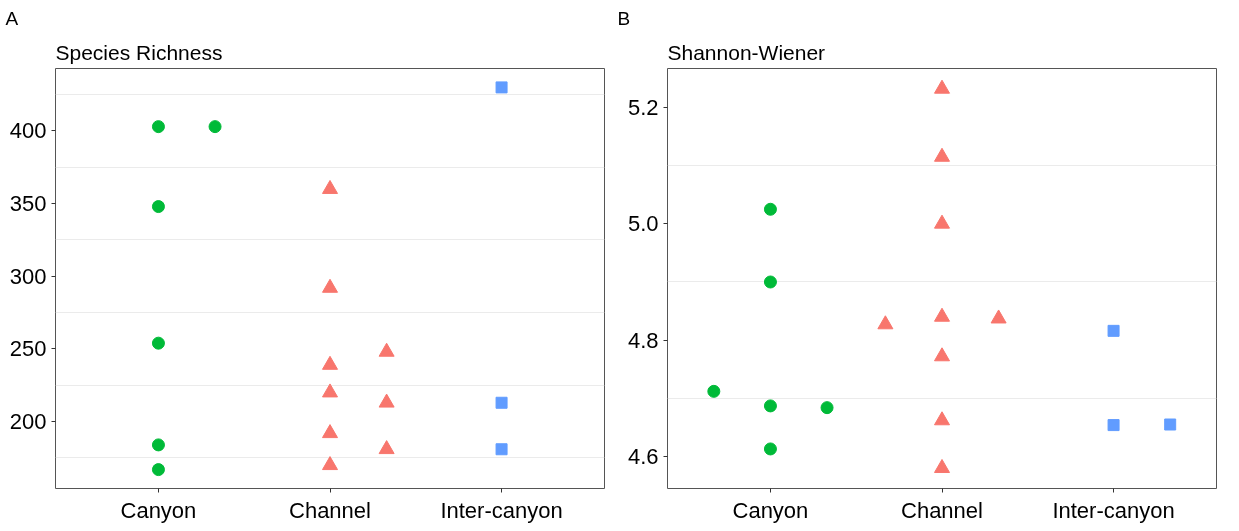 Image resolution: width=1239 pixels, height=531 pixels. I want to click on y-tick-label: 300, so click(28, 276).